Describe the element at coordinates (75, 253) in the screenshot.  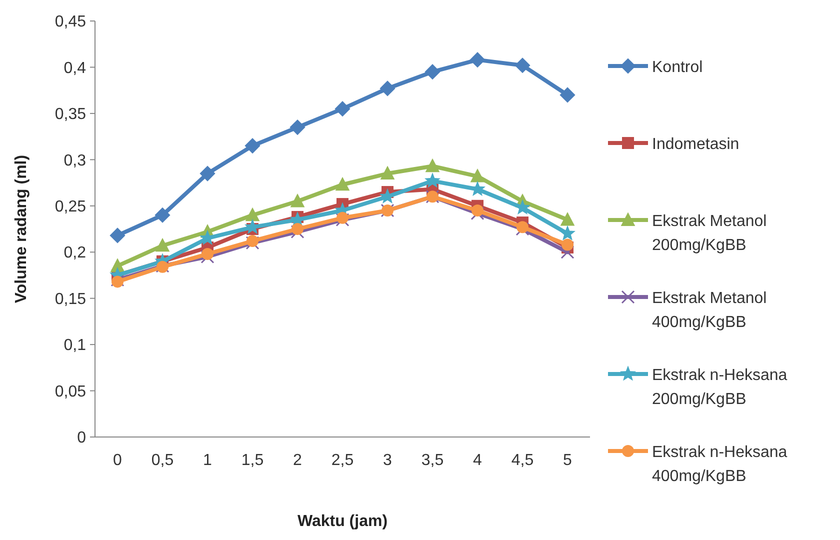
I see `y-tick-label: 0,2` at that location.